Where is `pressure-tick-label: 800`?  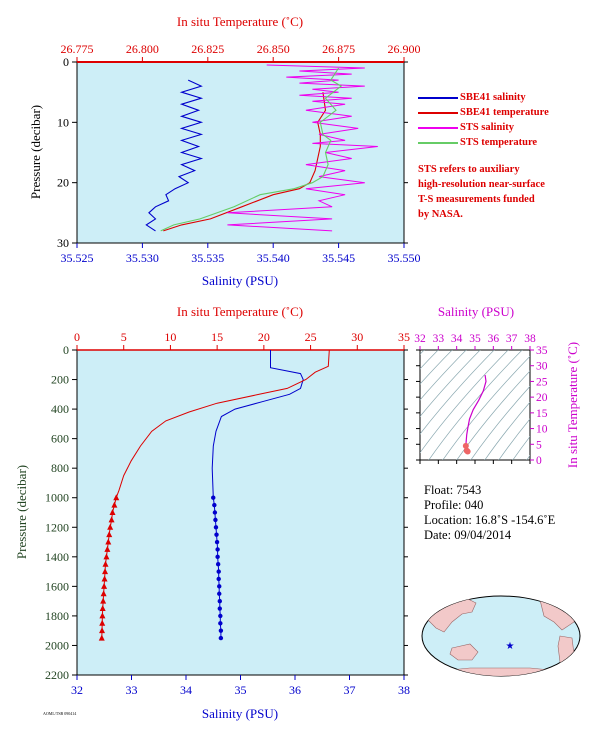 pressure-tick-label: 800 is located at coordinates (60, 468).